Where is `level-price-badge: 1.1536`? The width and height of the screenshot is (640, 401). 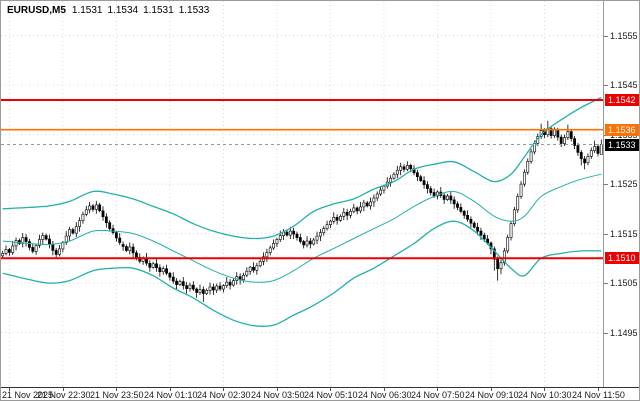 level-price-badge: 1.1536 is located at coordinates (622, 130).